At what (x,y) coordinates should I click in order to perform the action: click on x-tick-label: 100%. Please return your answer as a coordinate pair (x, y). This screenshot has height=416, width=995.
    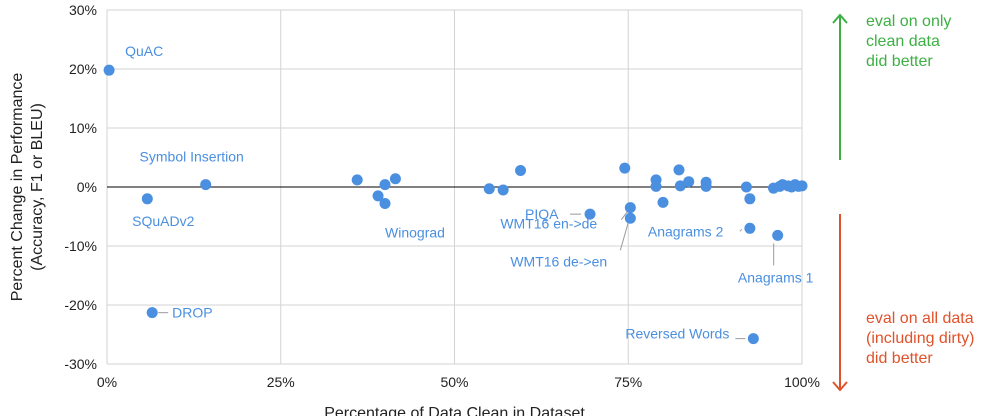
    Looking at the image, I should click on (802, 382).